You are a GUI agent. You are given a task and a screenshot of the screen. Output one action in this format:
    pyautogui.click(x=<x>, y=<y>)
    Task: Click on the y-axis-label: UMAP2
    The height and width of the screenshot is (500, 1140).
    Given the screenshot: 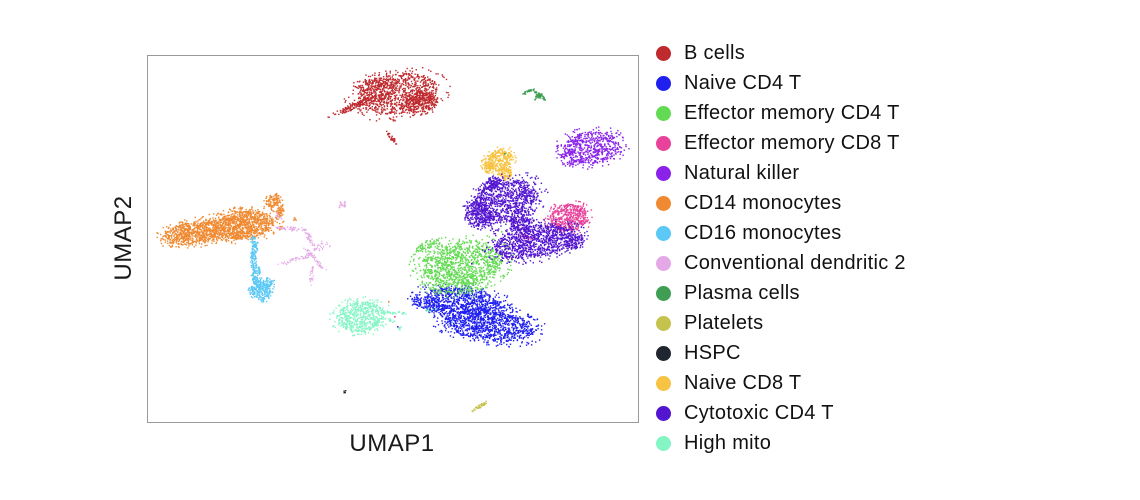 What is the action you would take?
    pyautogui.click(x=123, y=238)
    